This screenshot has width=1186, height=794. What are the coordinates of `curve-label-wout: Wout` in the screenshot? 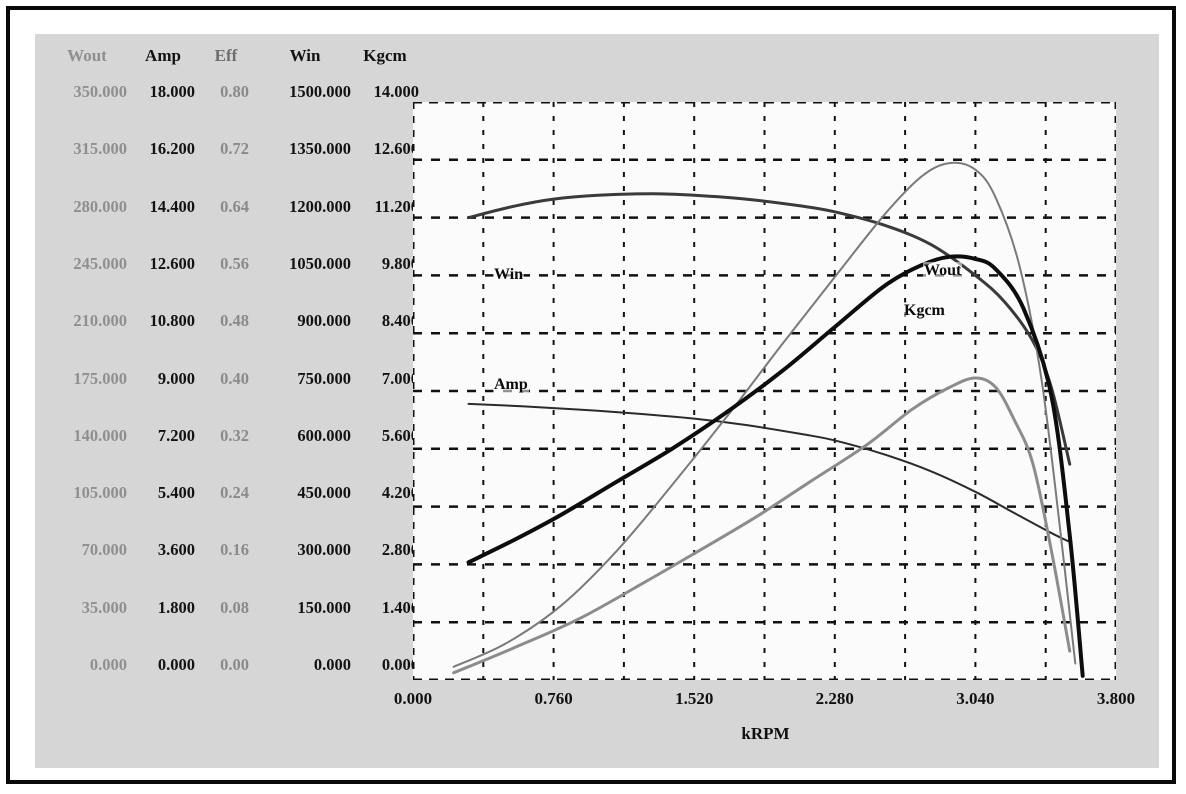 It's located at (943, 271).